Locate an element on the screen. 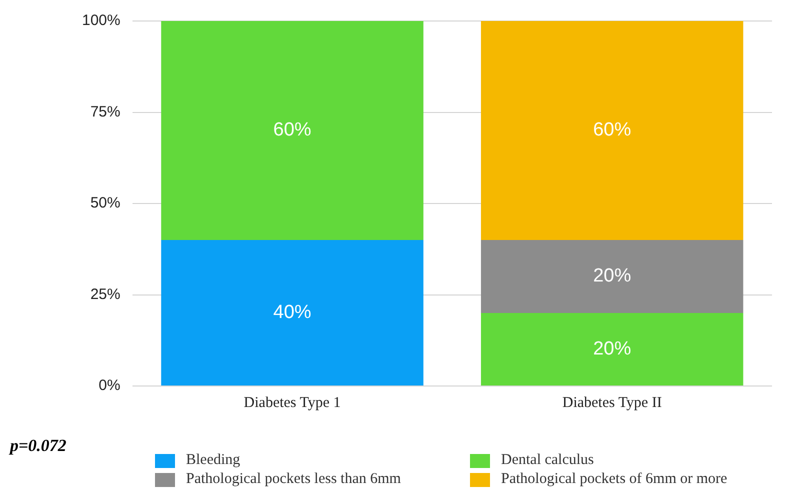 The height and width of the screenshot is (495, 787). y-tick-label: 100% is located at coordinates (101, 21).